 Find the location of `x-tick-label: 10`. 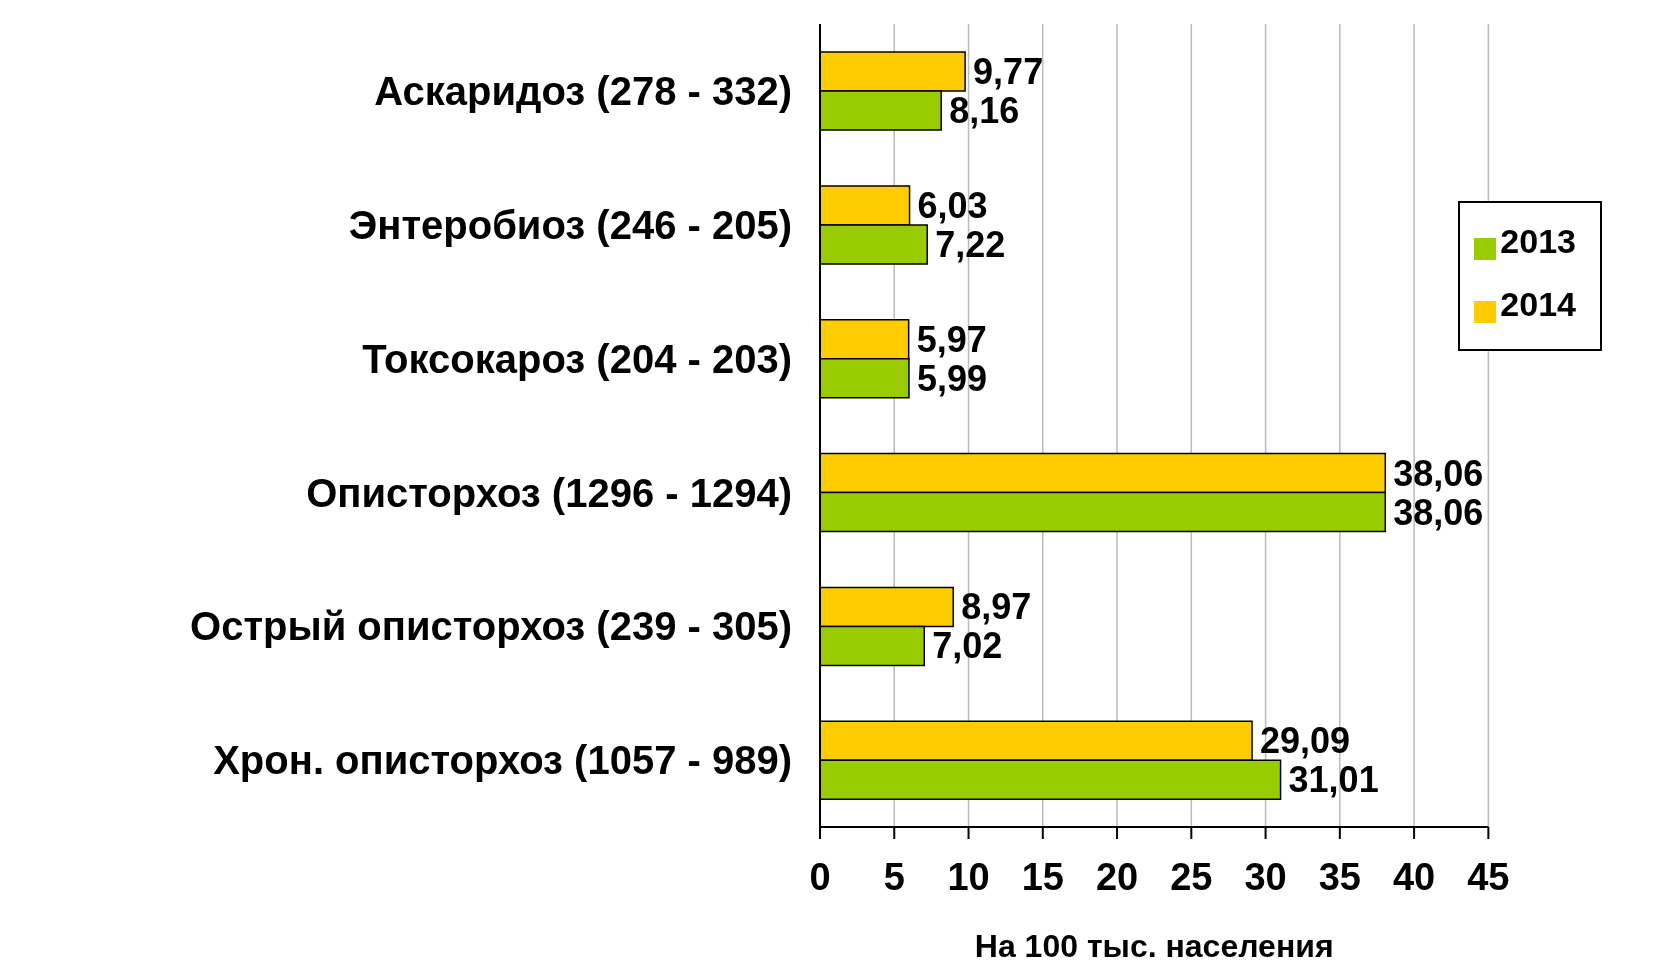

x-tick-label: 10 is located at coordinates (968, 876).